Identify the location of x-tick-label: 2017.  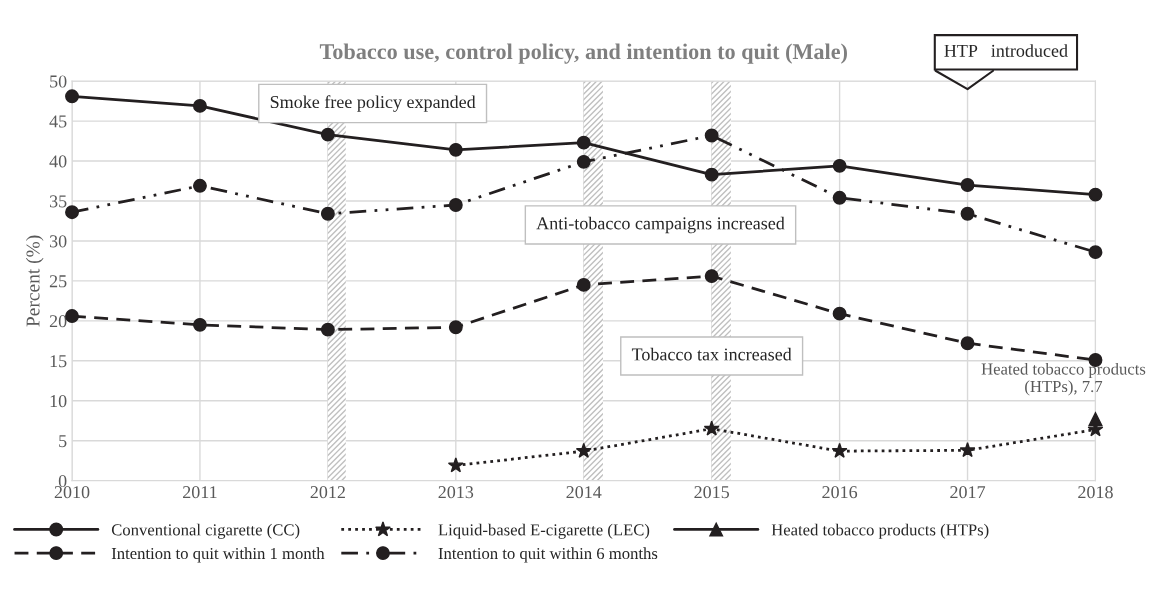
(968, 492).